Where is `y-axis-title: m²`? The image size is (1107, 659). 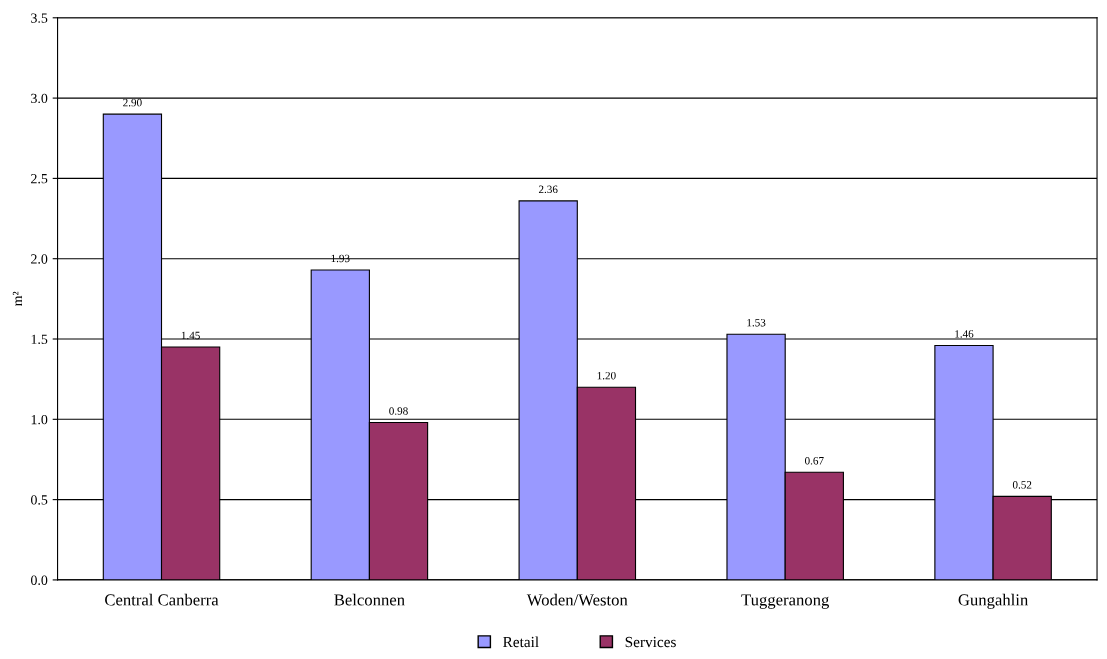 y-axis-title: m² is located at coordinates (17, 299).